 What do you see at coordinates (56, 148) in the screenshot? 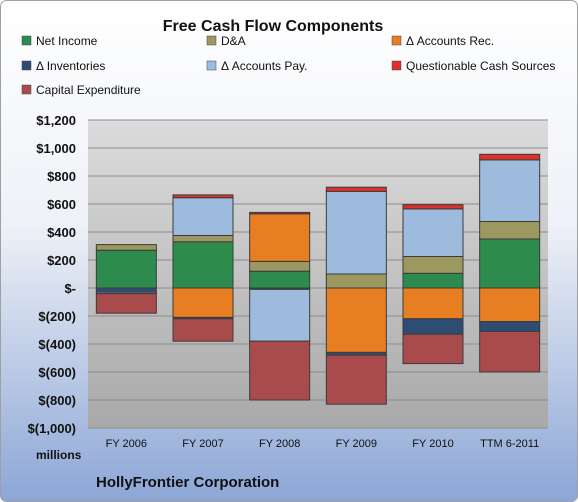
I see `y-tick-label: $1,000` at bounding box center [56, 148].